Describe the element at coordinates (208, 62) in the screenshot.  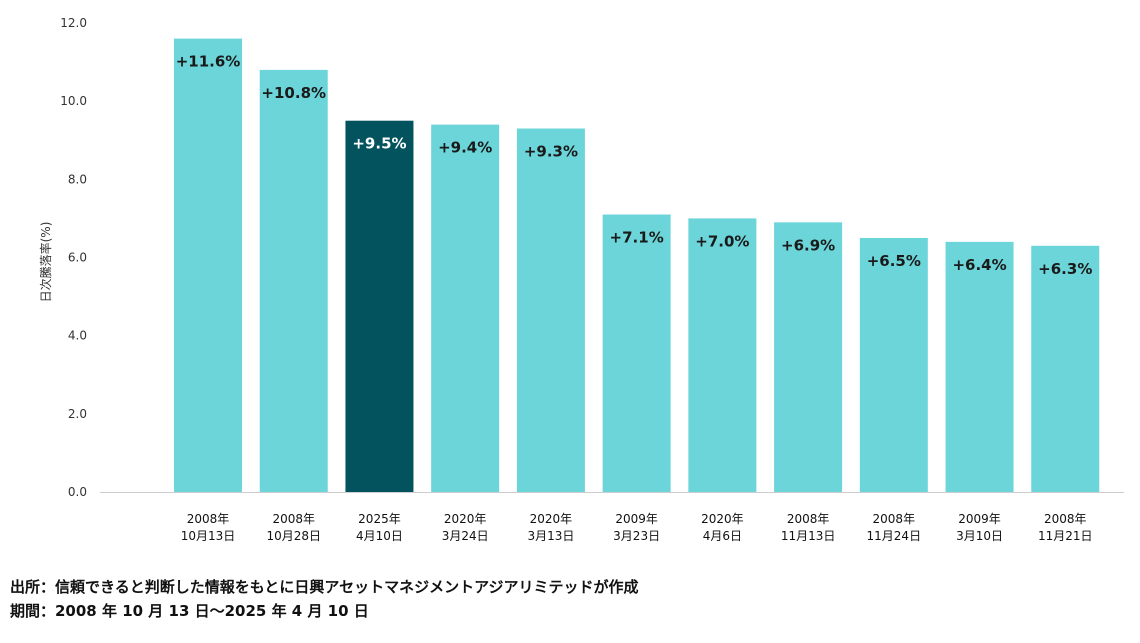
I see `data-label: +11.6%` at that location.